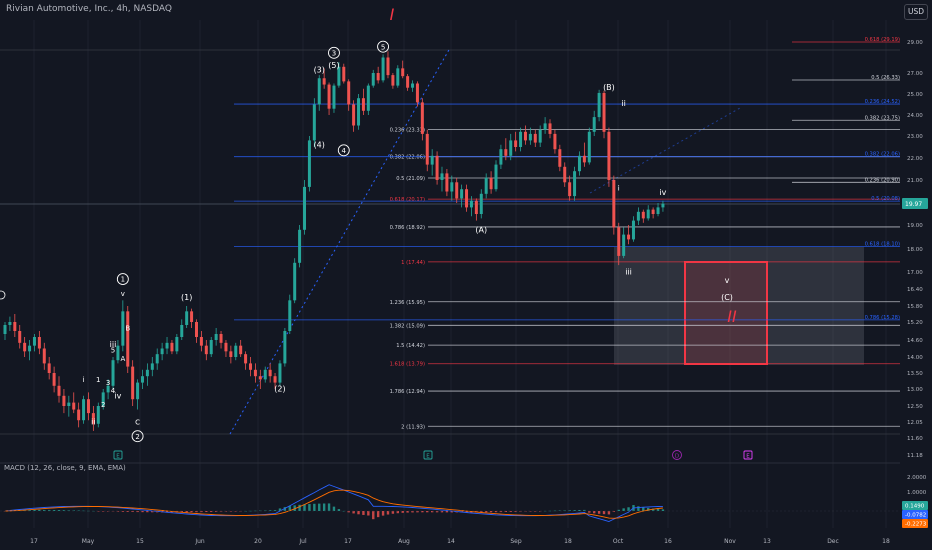  What do you see at coordinates (726, 313) in the screenshot?
I see `wave-c-target-box` at bounding box center [726, 313].